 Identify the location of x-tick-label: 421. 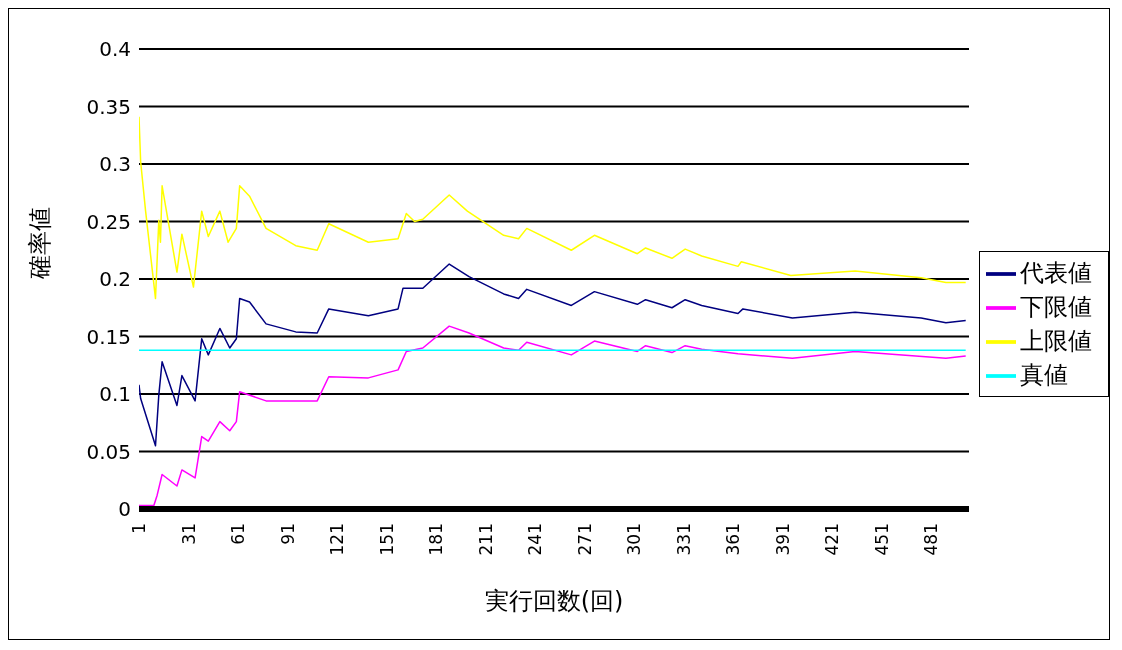
(832, 539).